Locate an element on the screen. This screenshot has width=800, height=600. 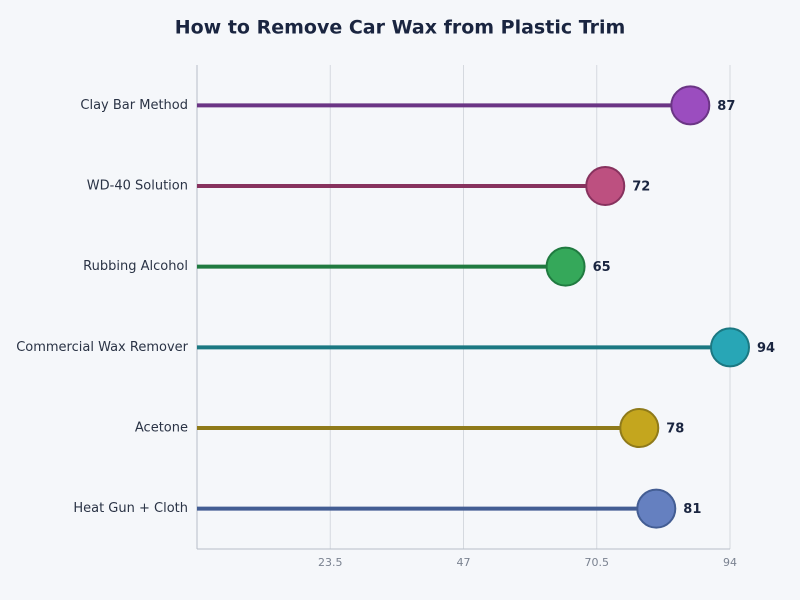
x-tick-label: 70.5 is located at coordinates (597, 562).